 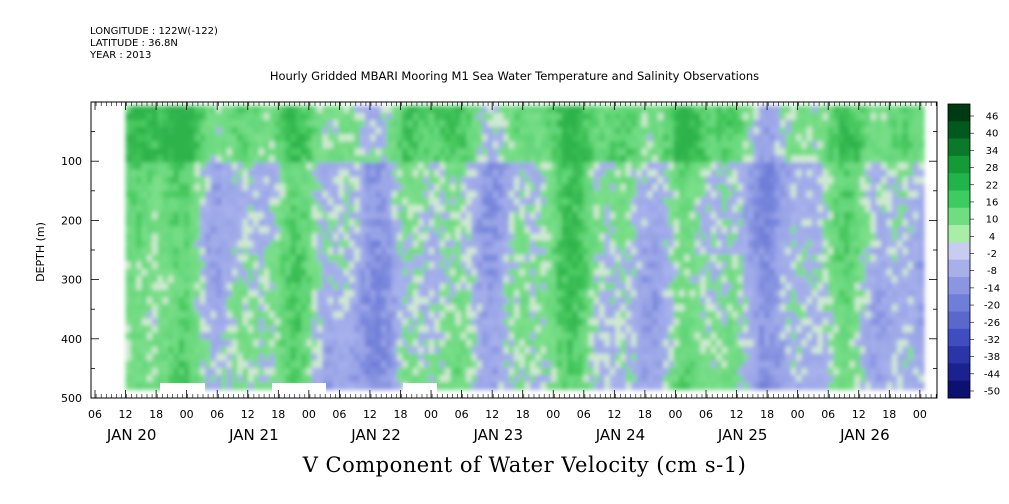 What do you see at coordinates (992, 323) in the screenshot?
I see `colorbar-label: -26` at bounding box center [992, 323].